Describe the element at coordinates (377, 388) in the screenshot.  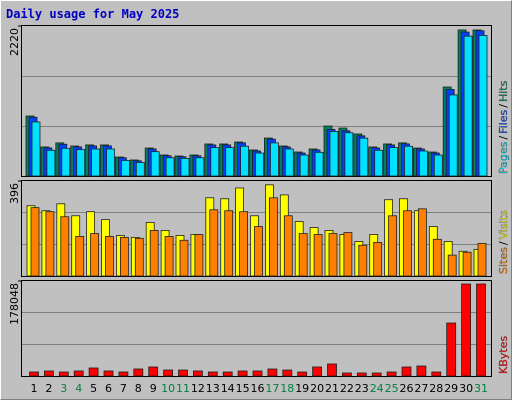
I see `x-tick-label: 24` at that location.